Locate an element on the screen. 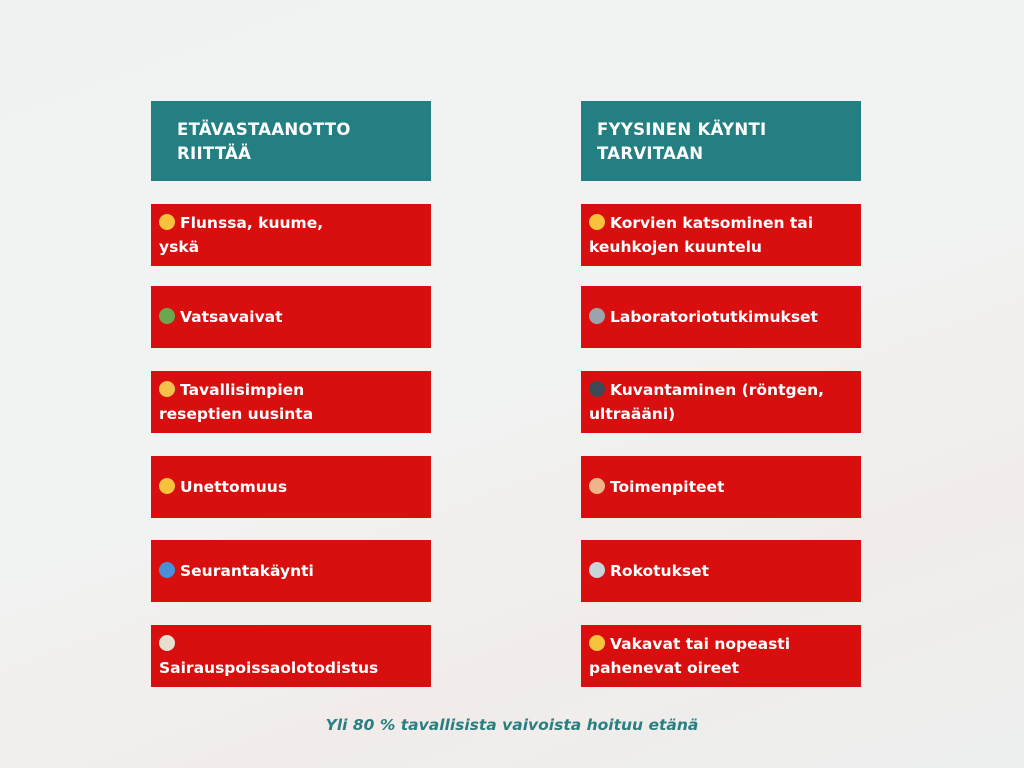 This screenshot has width=1024, height=768. card-label: Vatsavaivat is located at coordinates (231, 317).